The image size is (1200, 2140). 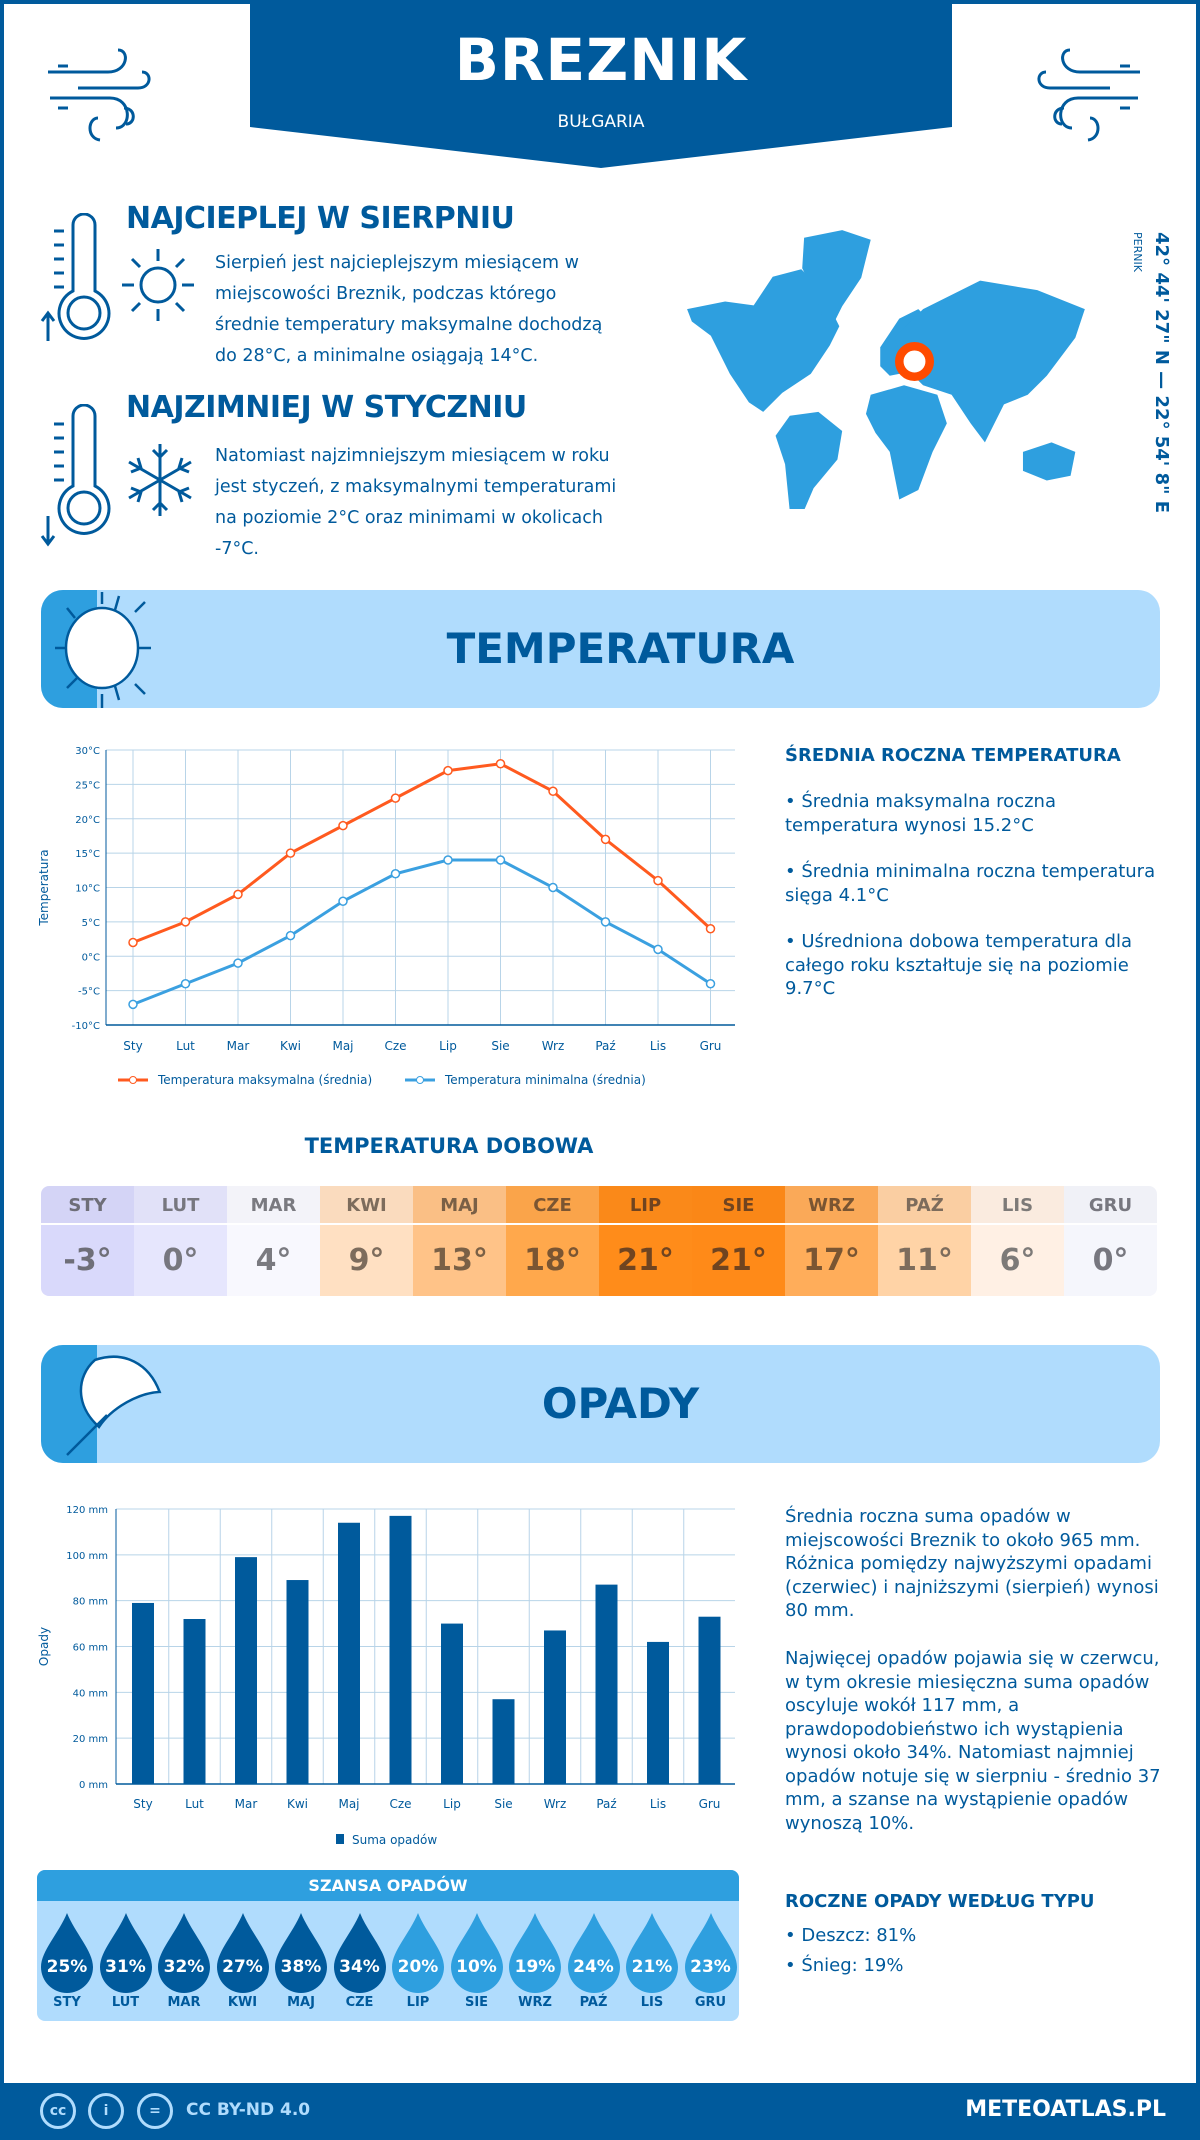 I want to click on daily-temp-month: STY, so click(x=87, y=1205).